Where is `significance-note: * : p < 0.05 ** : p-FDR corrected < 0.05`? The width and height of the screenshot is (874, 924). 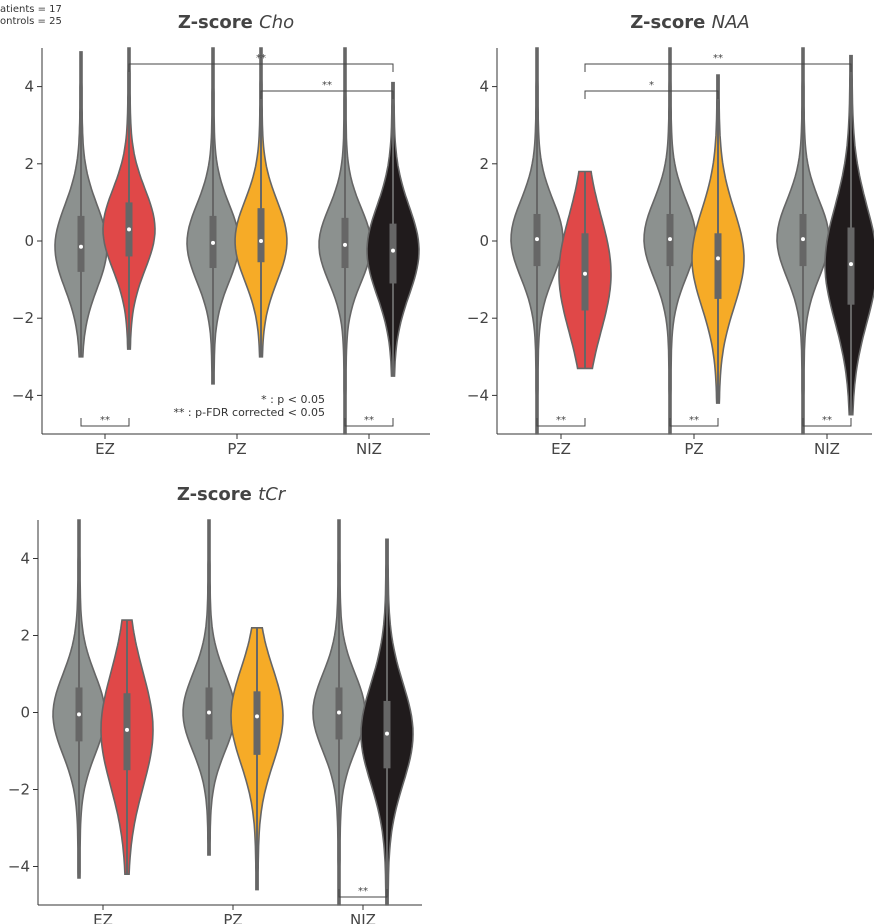
significance-note: * : p < 0.05 ** : p-FDR corrected < 0.05 is located at coordinates (249, 406).